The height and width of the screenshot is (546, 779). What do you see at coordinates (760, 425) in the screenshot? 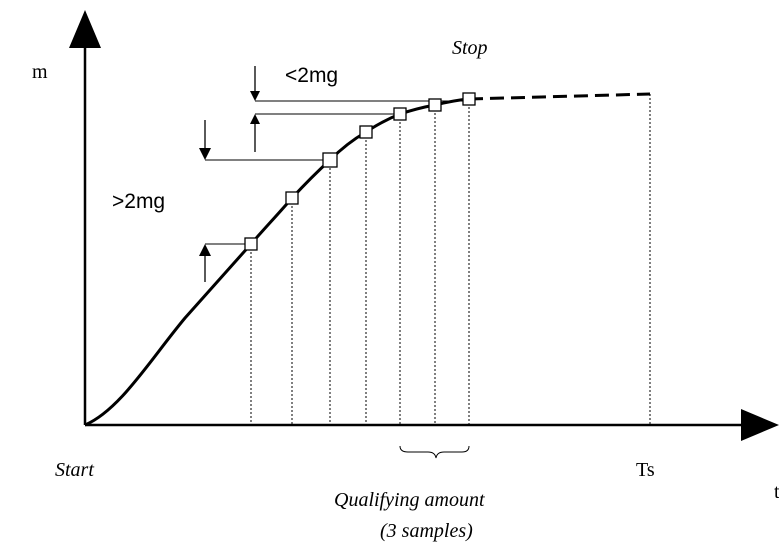
I see `x-axis-arrow` at bounding box center [760, 425].